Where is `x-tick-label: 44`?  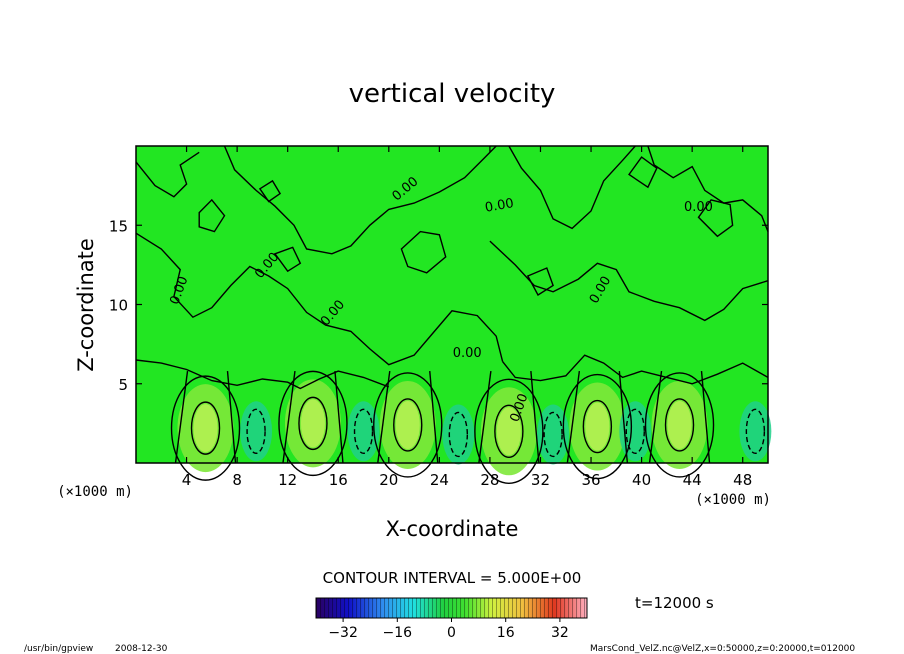
x-tick-label: 44 is located at coordinates (692, 480).